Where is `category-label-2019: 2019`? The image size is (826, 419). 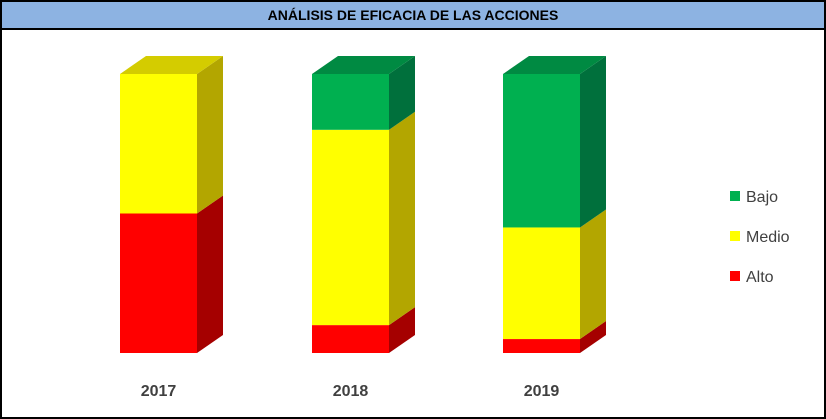
category-label-2019: 2019 is located at coordinates (542, 391).